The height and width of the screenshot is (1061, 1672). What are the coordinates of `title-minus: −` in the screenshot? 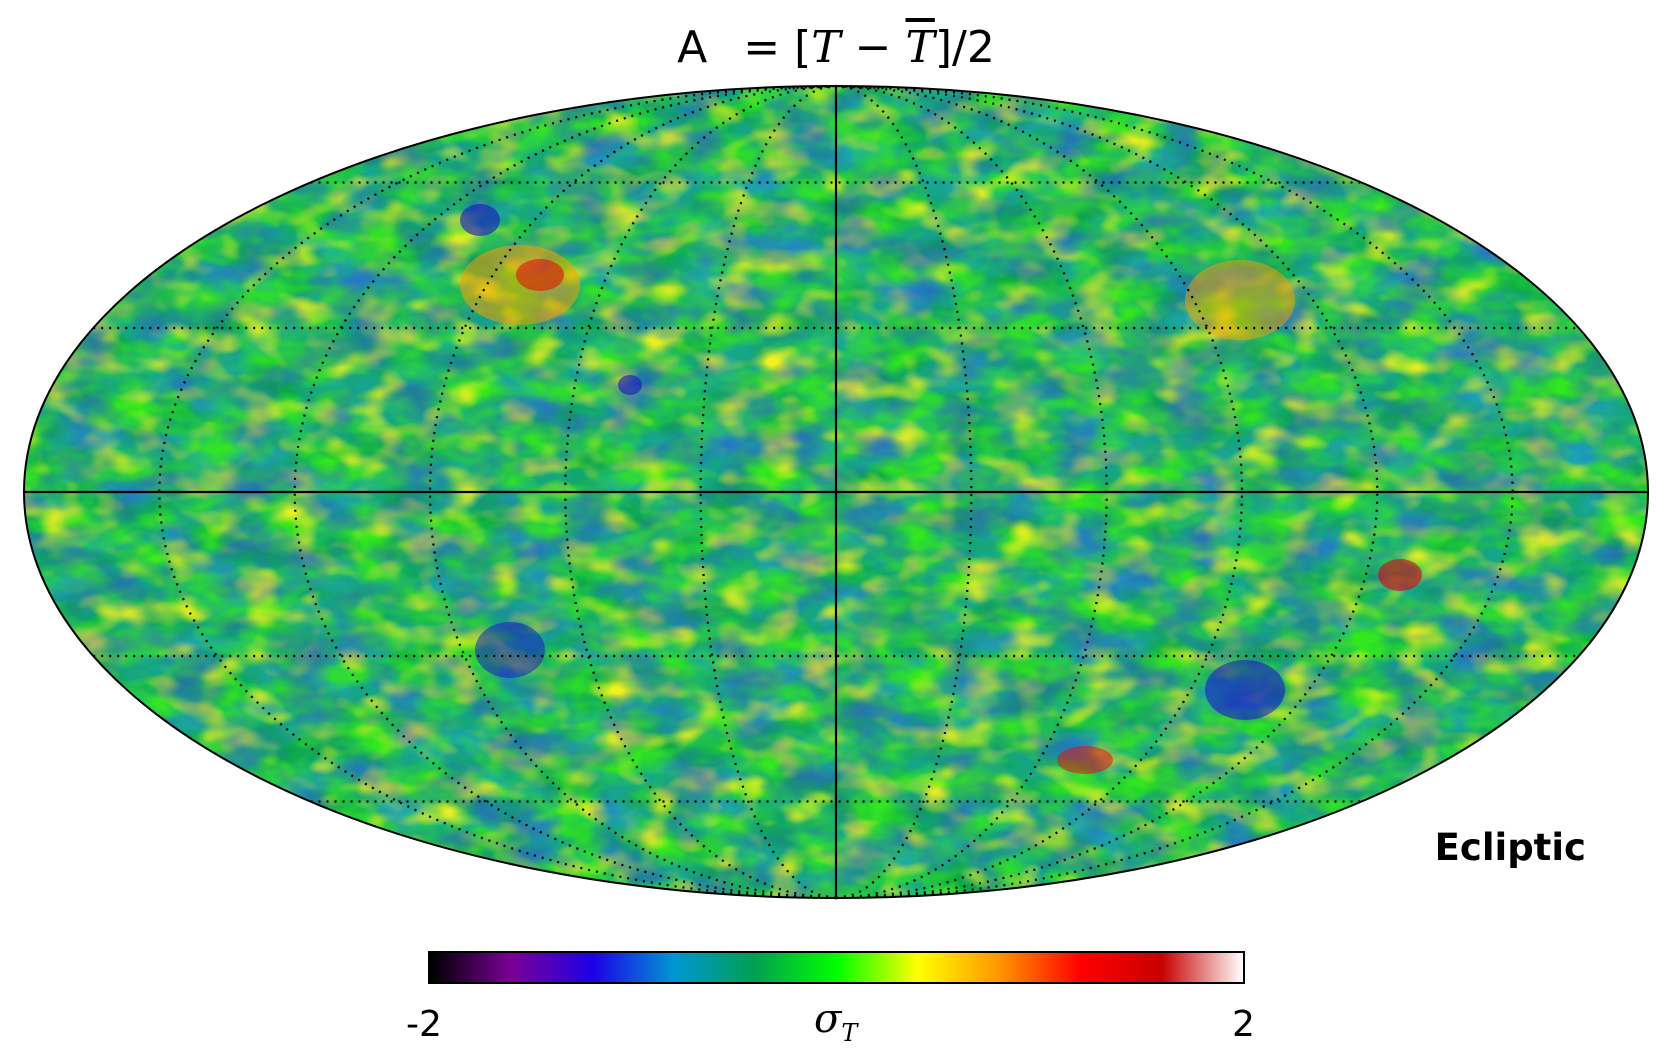 It's located at (873, 47).